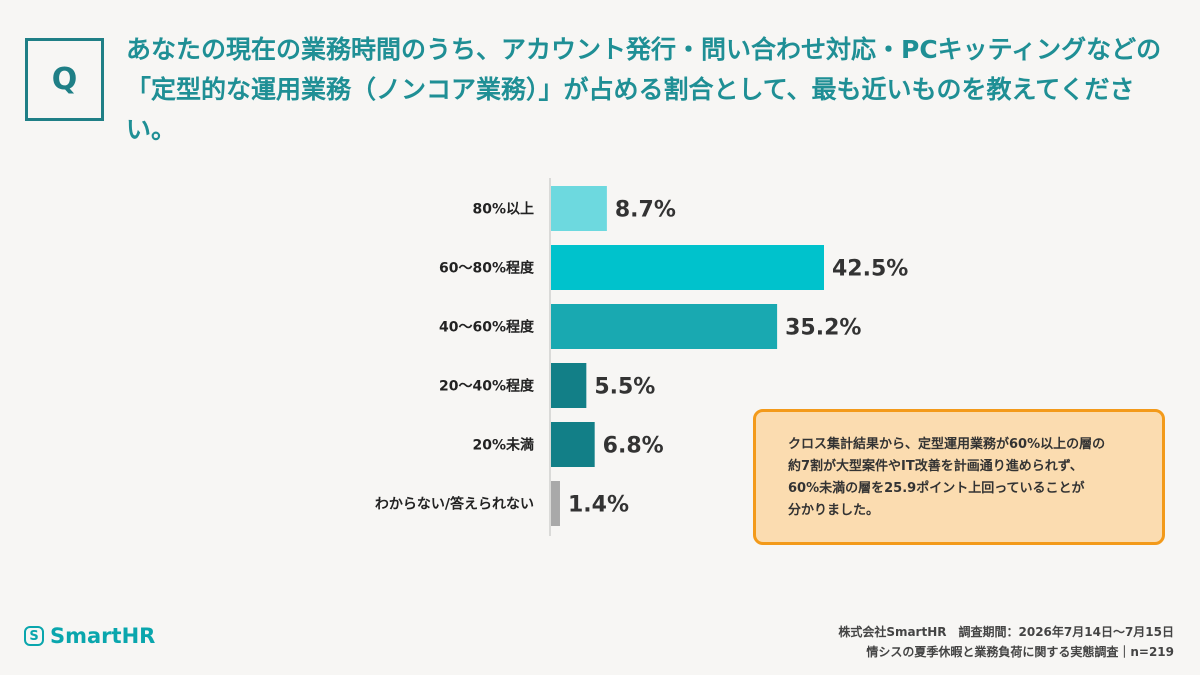 The height and width of the screenshot is (675, 1200). What do you see at coordinates (870, 269) in the screenshot?
I see `value-label: 42.5%` at bounding box center [870, 269].